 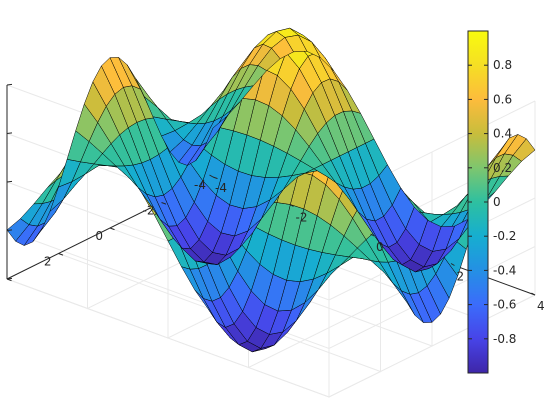 I want to click on y-tick-label: 0, so click(x=99, y=236).